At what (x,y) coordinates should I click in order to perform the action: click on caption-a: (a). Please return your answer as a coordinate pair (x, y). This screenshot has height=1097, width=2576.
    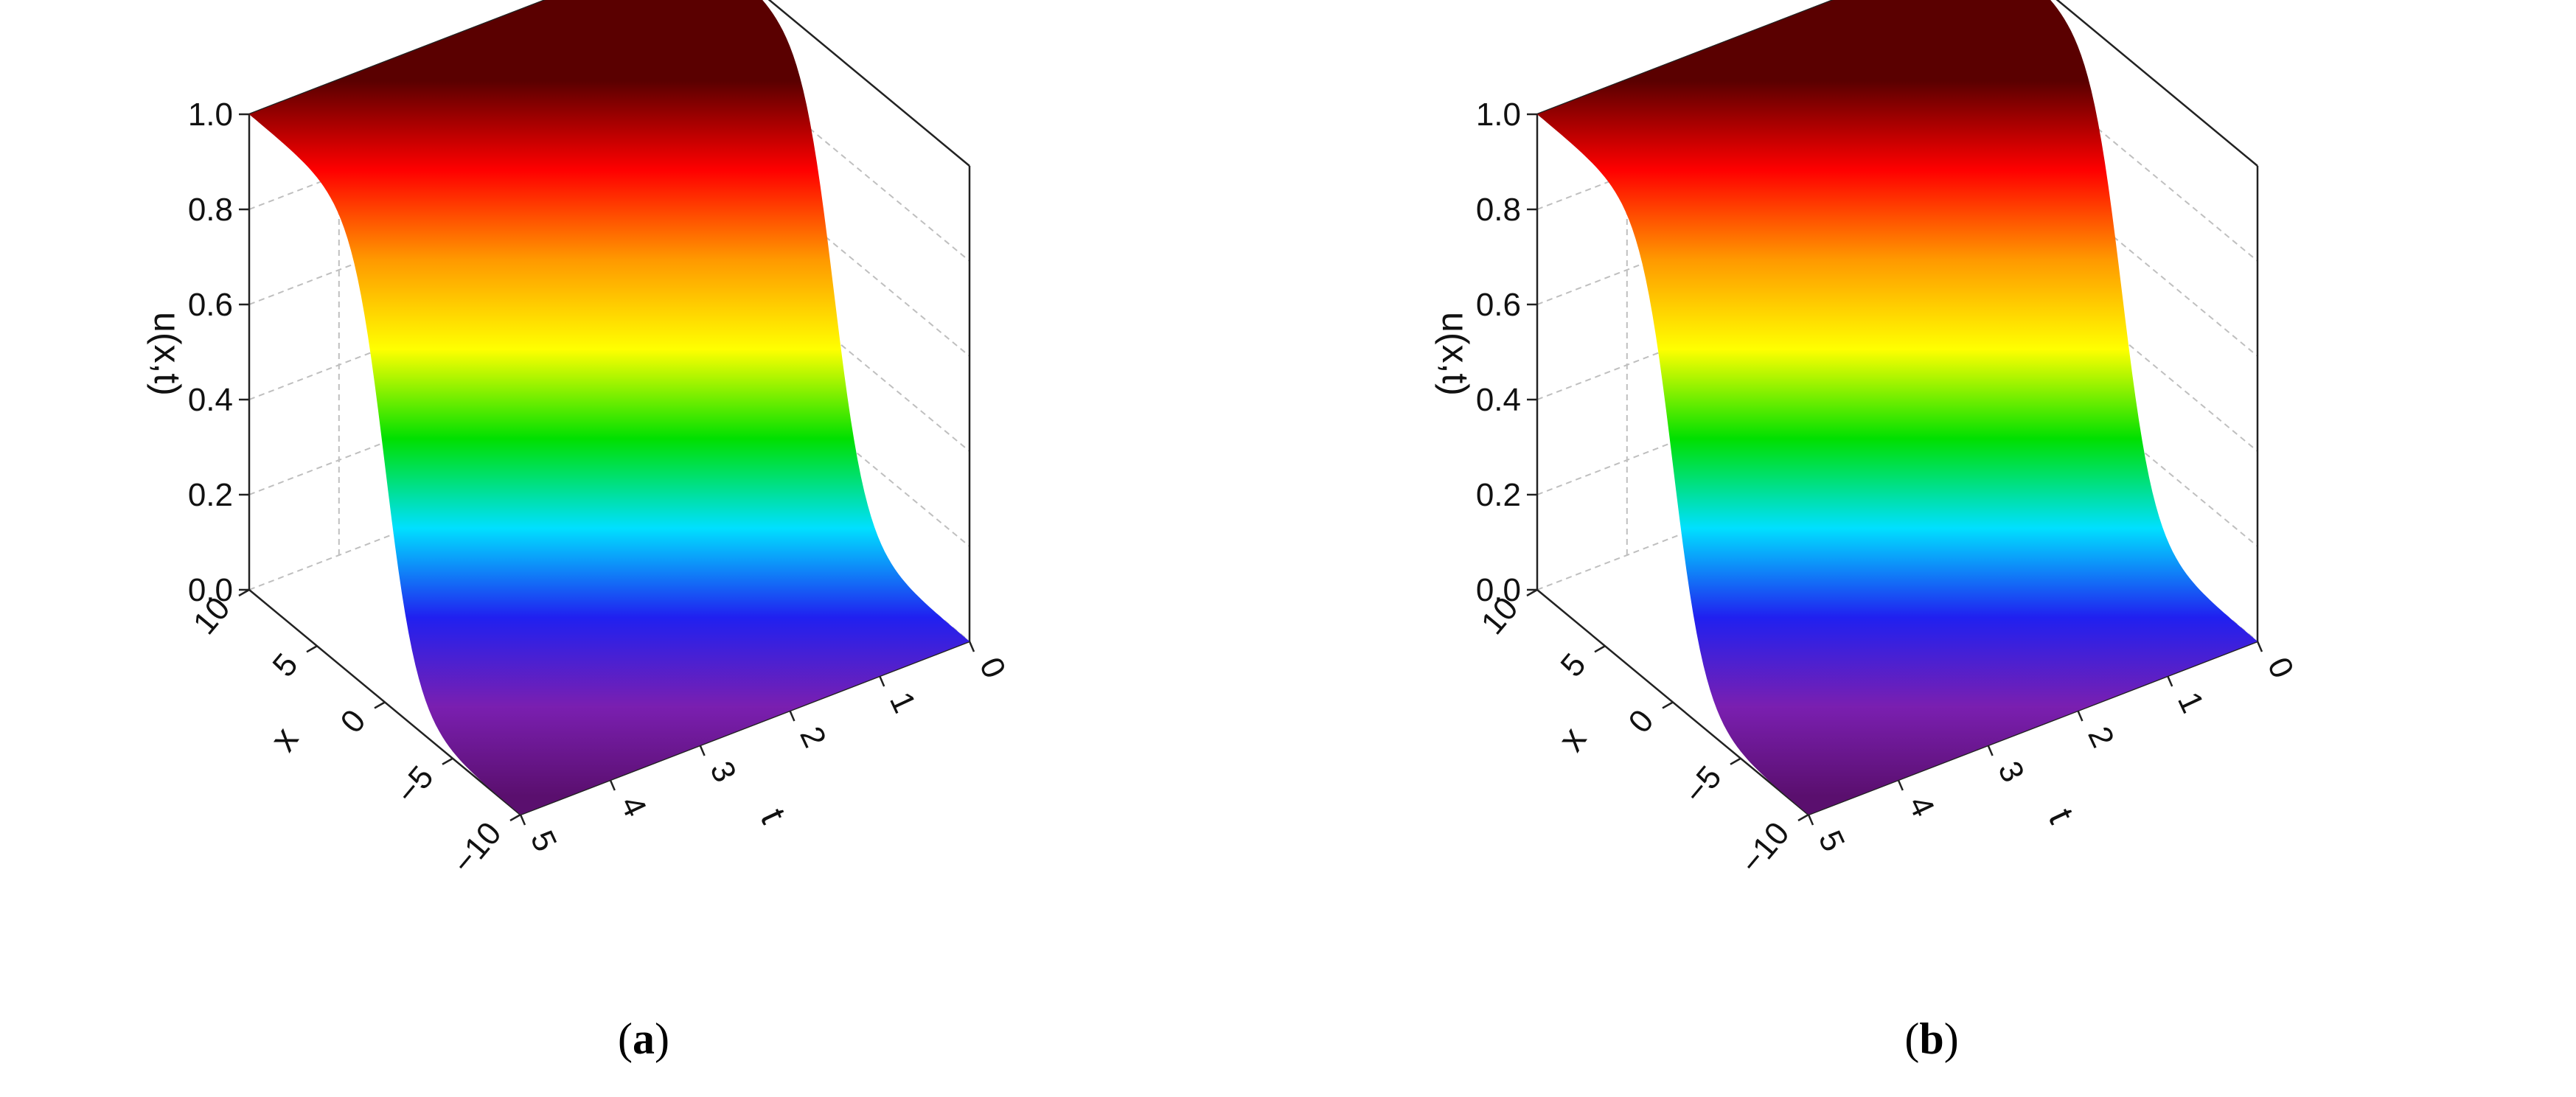
    Looking at the image, I should click on (644, 1038).